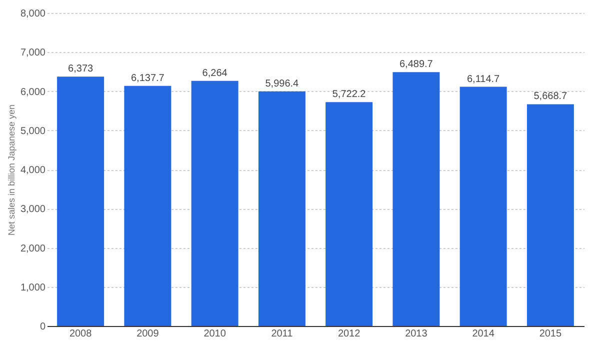 Image resolution: width=600 pixels, height=350 pixels. Describe the element at coordinates (417, 64) in the screenshot. I see `data-label: 6,489.7` at that location.